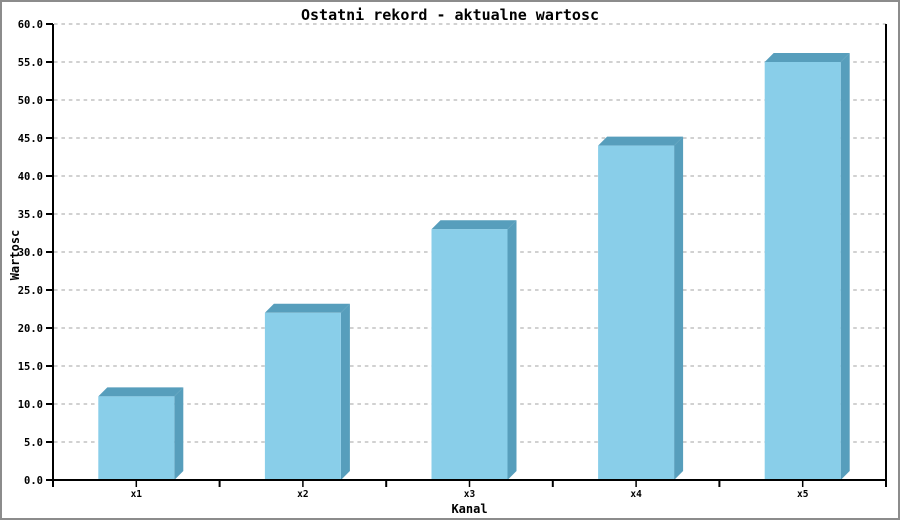 The height and width of the screenshot is (520, 900). What do you see at coordinates (15, 255) in the screenshot?
I see `y-axis-label: Wartosc` at bounding box center [15, 255].